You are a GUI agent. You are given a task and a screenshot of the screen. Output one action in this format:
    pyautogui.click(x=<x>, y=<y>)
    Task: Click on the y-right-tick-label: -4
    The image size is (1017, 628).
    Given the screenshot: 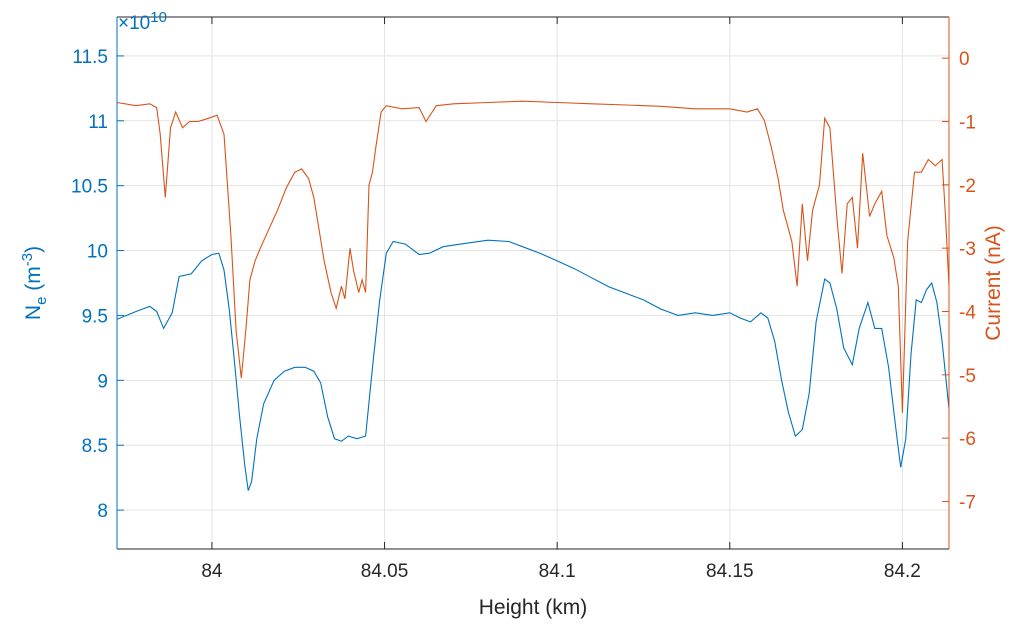 What is the action you would take?
    pyautogui.click(x=967, y=313)
    